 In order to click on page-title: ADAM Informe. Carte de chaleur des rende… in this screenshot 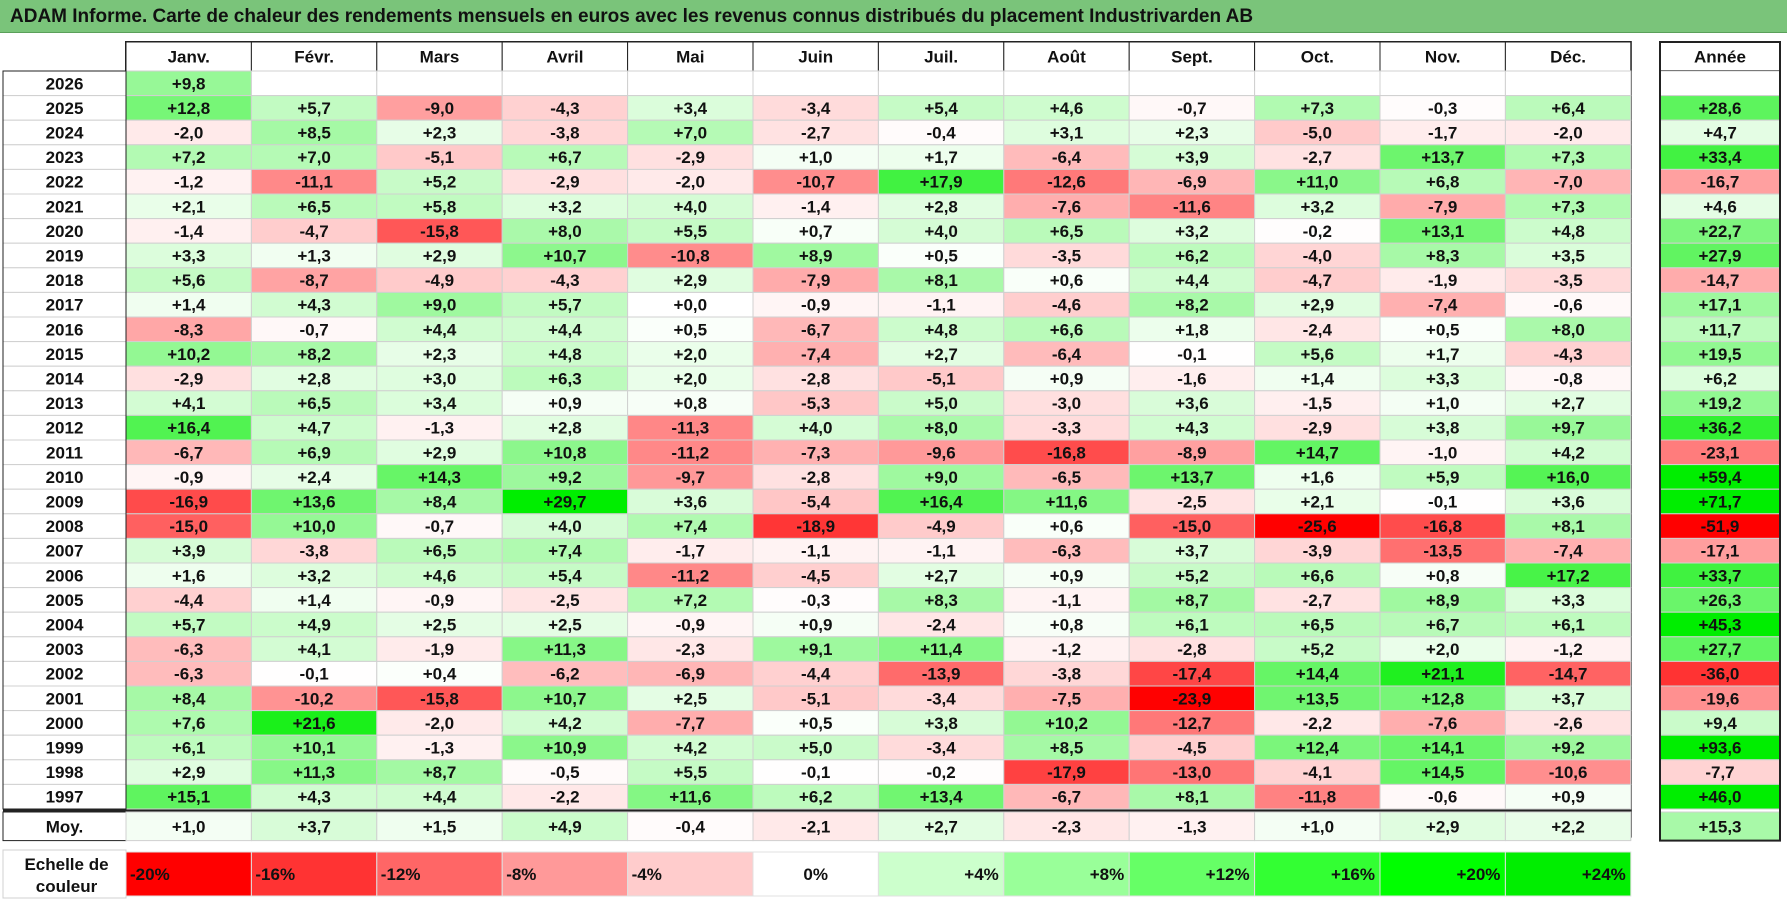, I will do `click(632, 16)`.